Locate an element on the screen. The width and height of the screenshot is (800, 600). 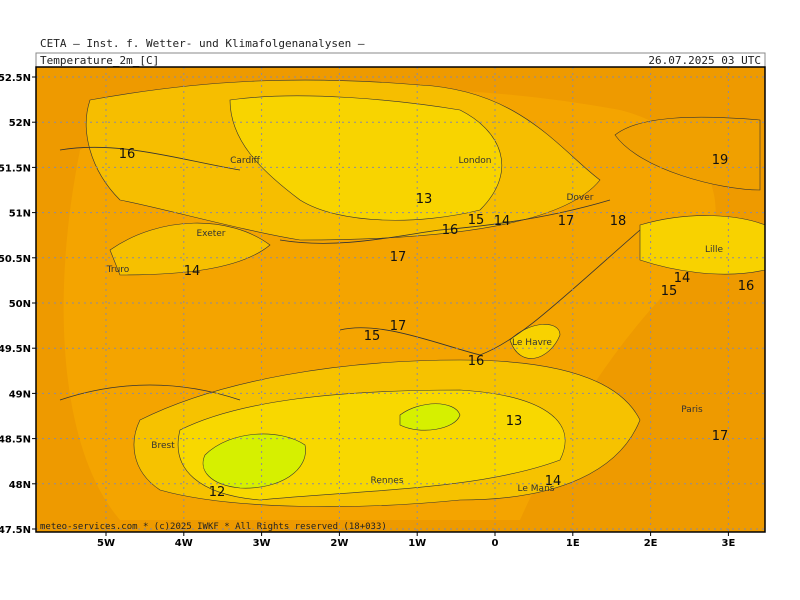
lat-label: 51N is located at coordinates (20, 214).